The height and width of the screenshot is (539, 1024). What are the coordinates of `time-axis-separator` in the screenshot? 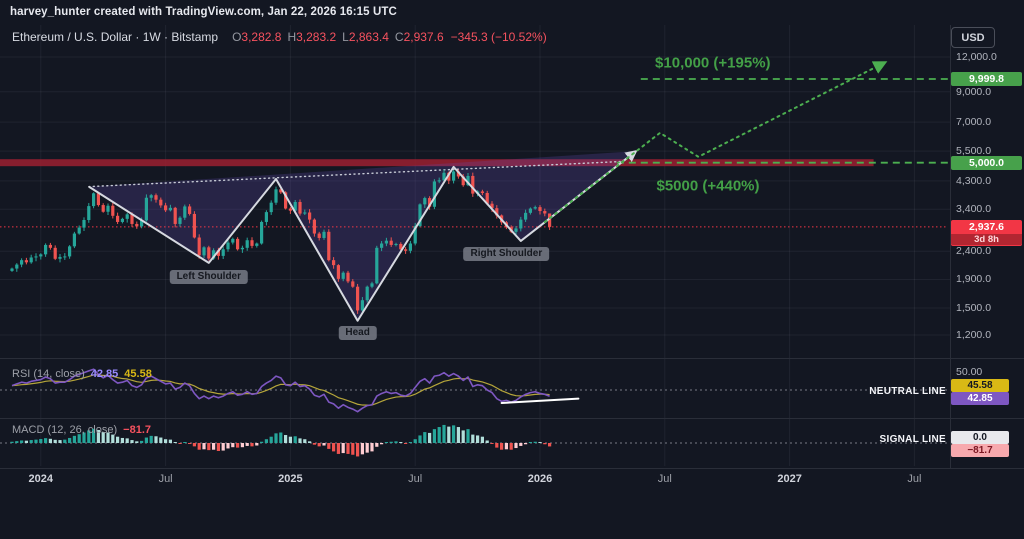 It's located at (512, 468).